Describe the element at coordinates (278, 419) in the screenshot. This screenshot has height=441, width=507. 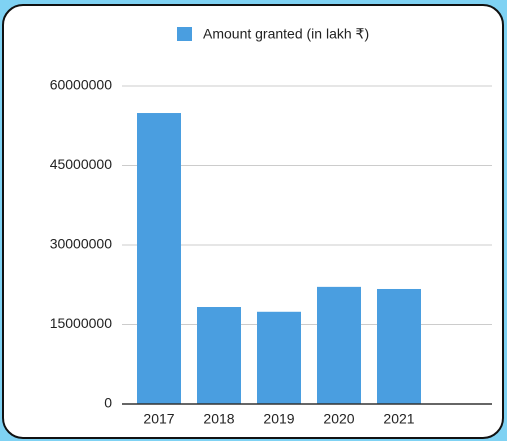
I see `x-tick-label: 2019` at that location.